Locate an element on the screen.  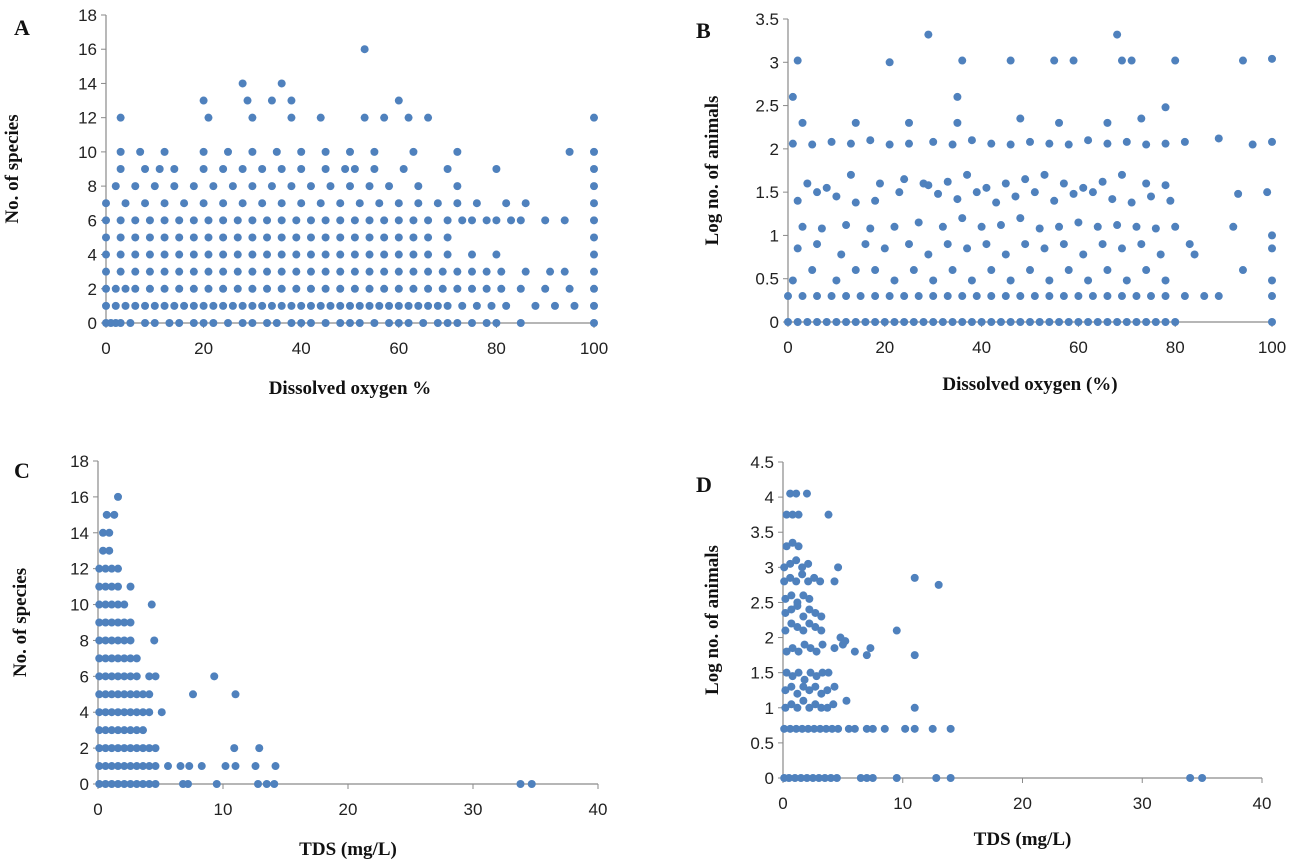
x-tick-label: 60 is located at coordinates (398, 348).